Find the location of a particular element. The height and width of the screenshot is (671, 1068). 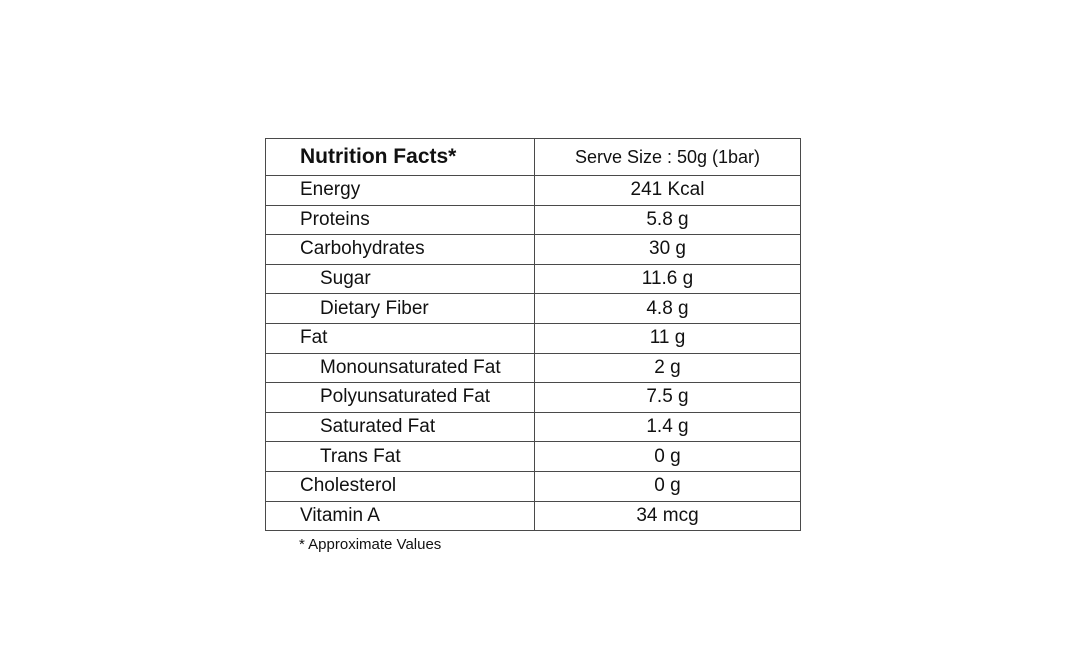

nutrient-value: 1.4 g is located at coordinates (667, 427).